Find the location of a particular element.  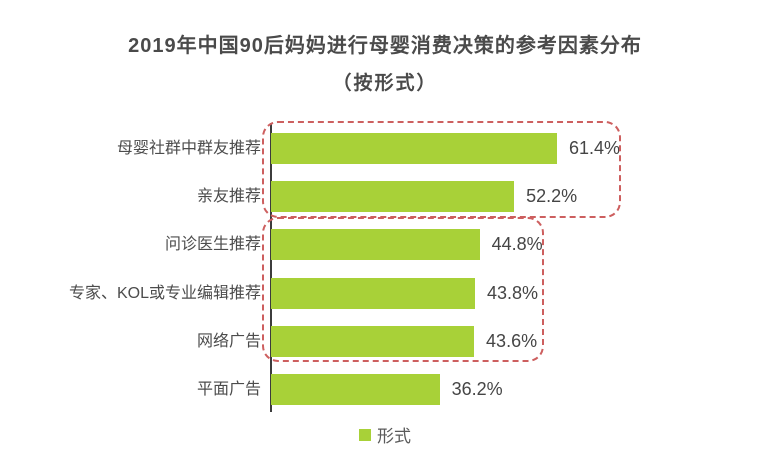

category-label: 平面广告 is located at coordinates (228, 389).